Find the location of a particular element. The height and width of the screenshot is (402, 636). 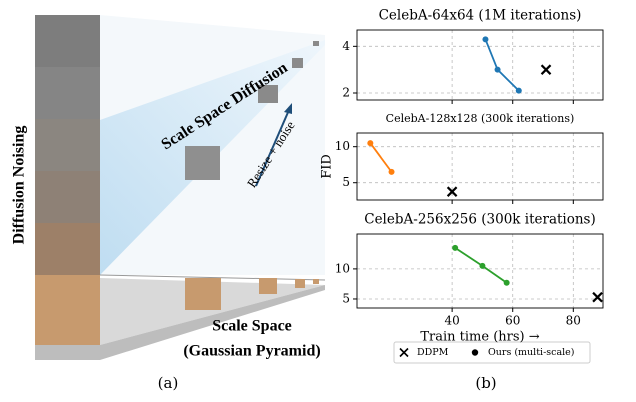

x-tick-label: 40 is located at coordinates (451, 321).